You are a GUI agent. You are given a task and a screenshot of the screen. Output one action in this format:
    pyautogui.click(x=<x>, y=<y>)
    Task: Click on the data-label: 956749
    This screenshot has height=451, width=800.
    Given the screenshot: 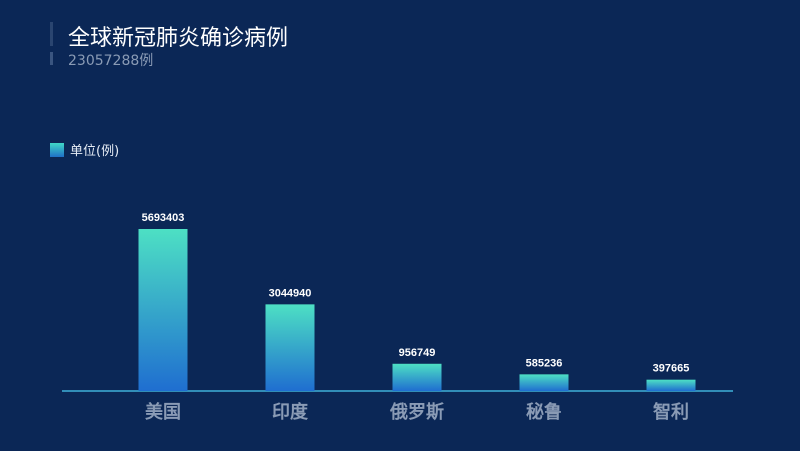 What is the action you would take?
    pyautogui.click(x=417, y=353)
    